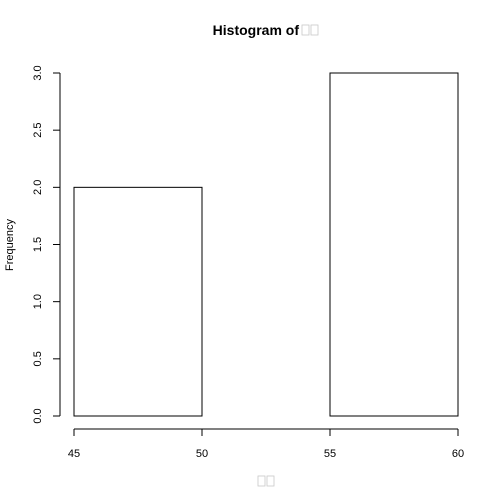  I want to click on y-tick-label: 1.0, so click(38, 301).